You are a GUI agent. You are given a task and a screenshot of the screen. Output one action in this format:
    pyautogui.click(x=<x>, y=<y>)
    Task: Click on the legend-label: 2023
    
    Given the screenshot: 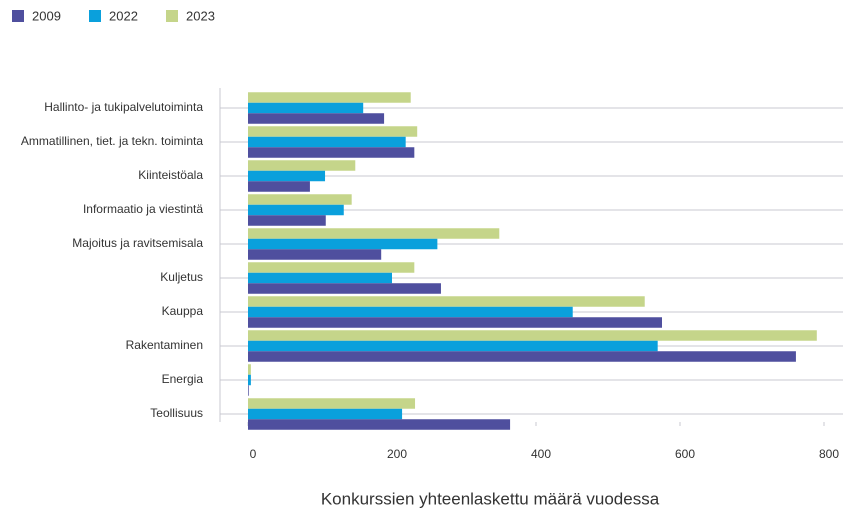 What is the action you would take?
    pyautogui.click(x=200, y=15)
    